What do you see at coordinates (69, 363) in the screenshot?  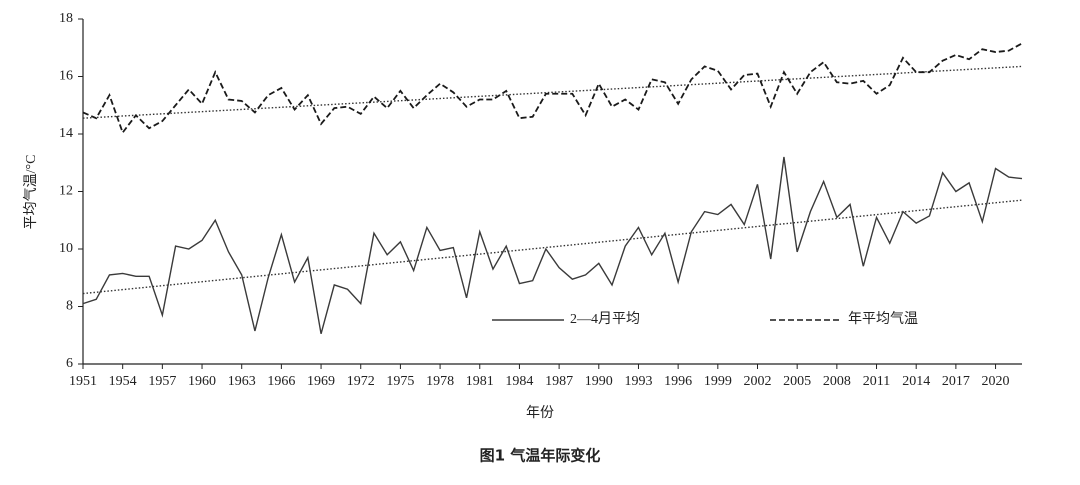 I see `y-tick-label: 6` at bounding box center [69, 363].